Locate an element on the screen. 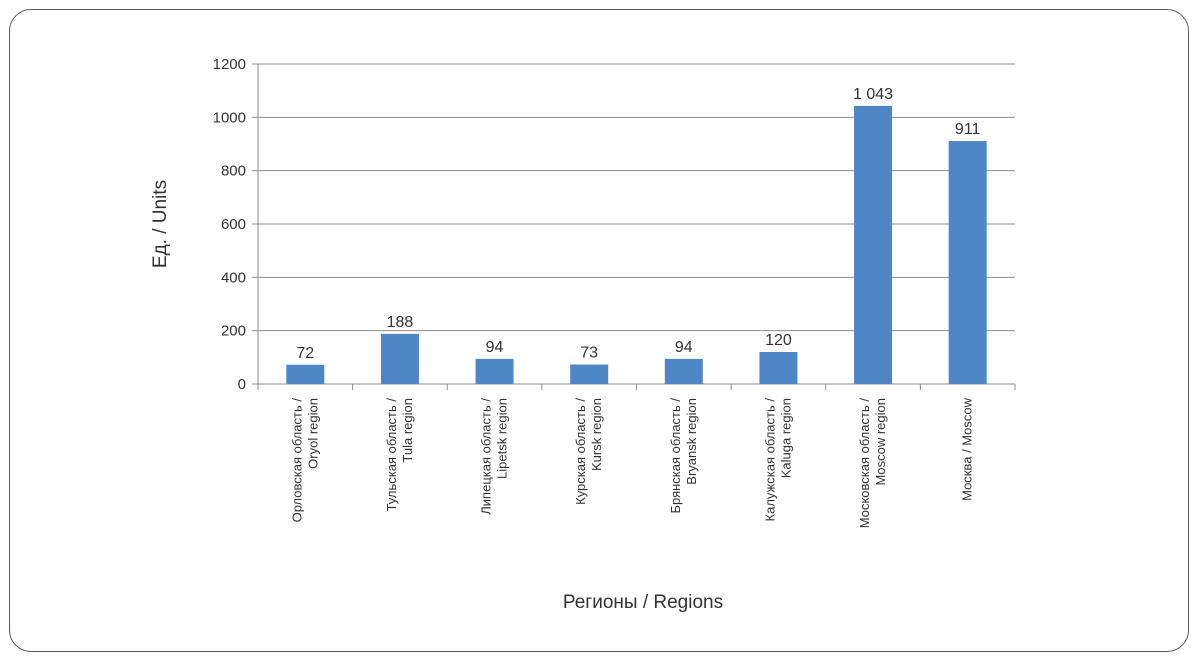 This screenshot has height=661, width=1200. y-tick-label: 600 is located at coordinates (233, 224).